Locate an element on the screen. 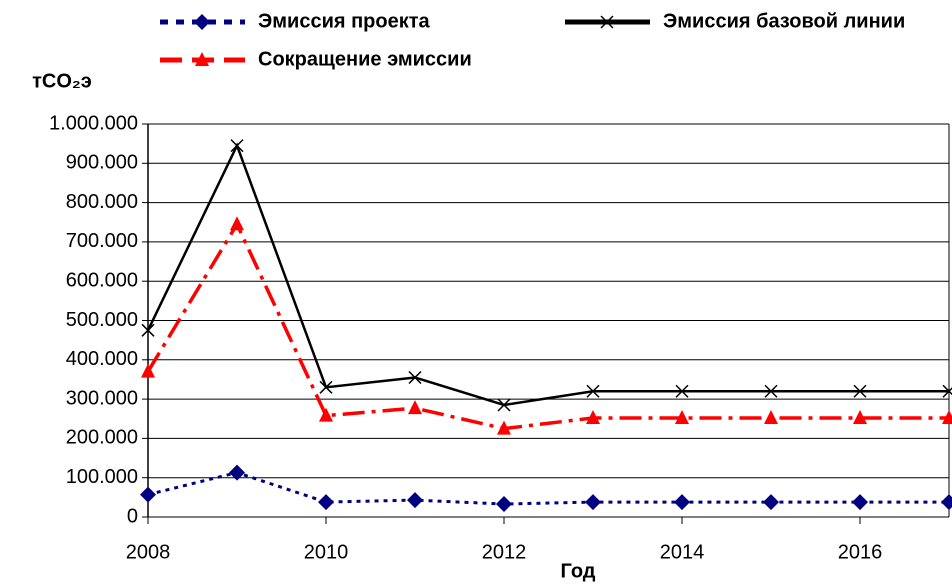 The width and height of the screenshot is (952, 584). y-tick-label: 1.000.000 is located at coordinates (93, 123).